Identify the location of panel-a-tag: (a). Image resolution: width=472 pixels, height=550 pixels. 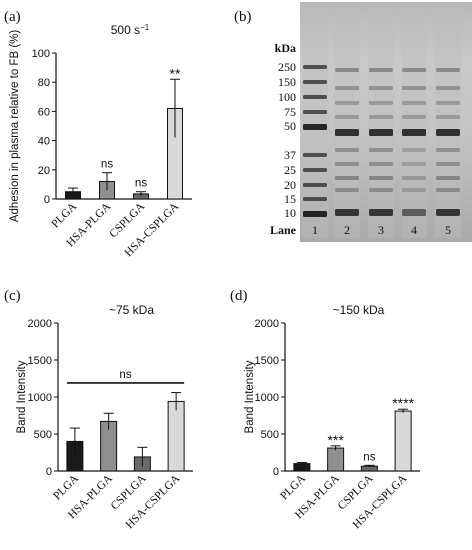
(12, 17).